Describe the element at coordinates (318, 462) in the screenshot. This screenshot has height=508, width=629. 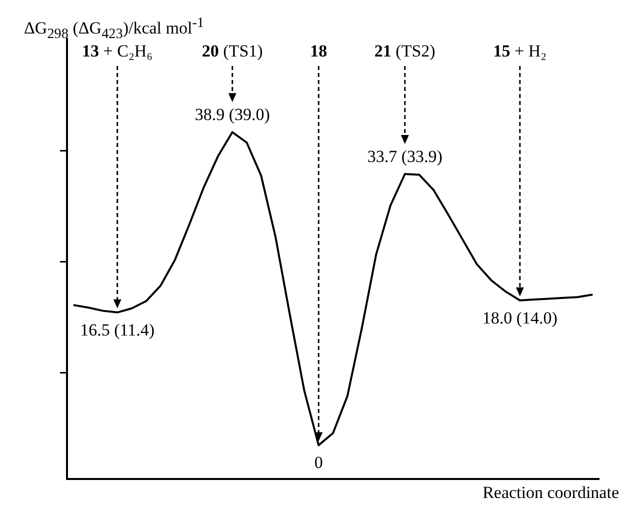
I see `data-label: 0` at that location.